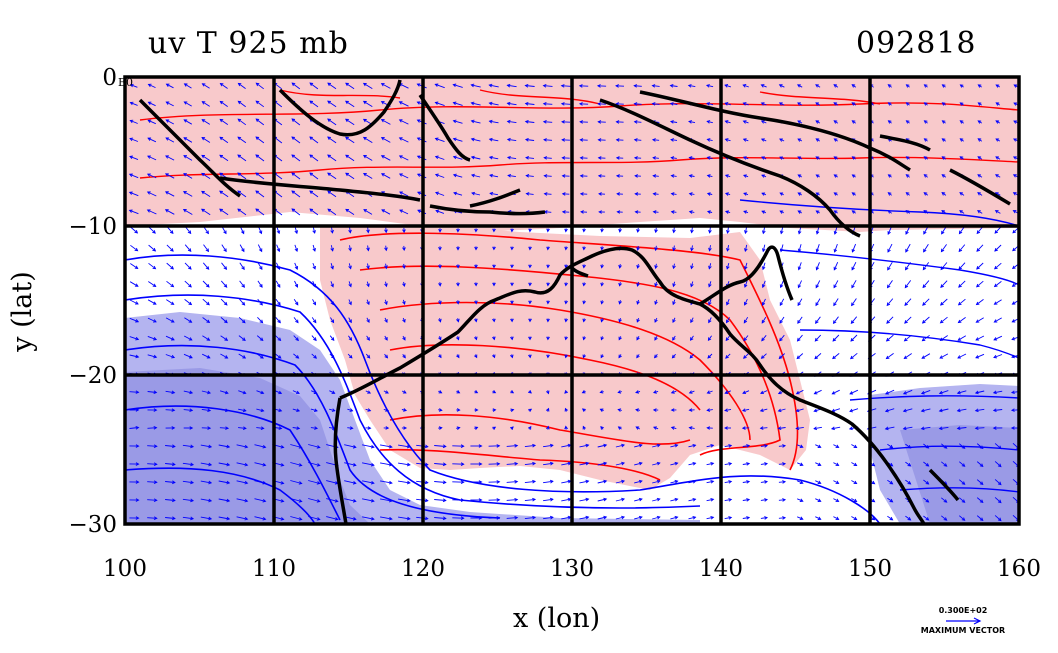 The height and width of the screenshot is (653, 1058). What do you see at coordinates (340, 460) in the screenshot?
I see `coastline-australia-west` at bounding box center [340, 460].